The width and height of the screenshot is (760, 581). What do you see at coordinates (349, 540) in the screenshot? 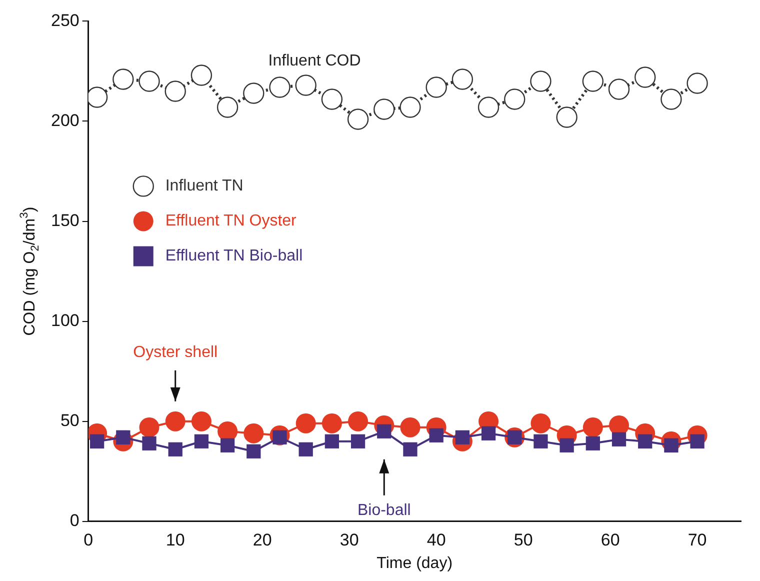
I see `x-tick-label: 30` at bounding box center [349, 540].